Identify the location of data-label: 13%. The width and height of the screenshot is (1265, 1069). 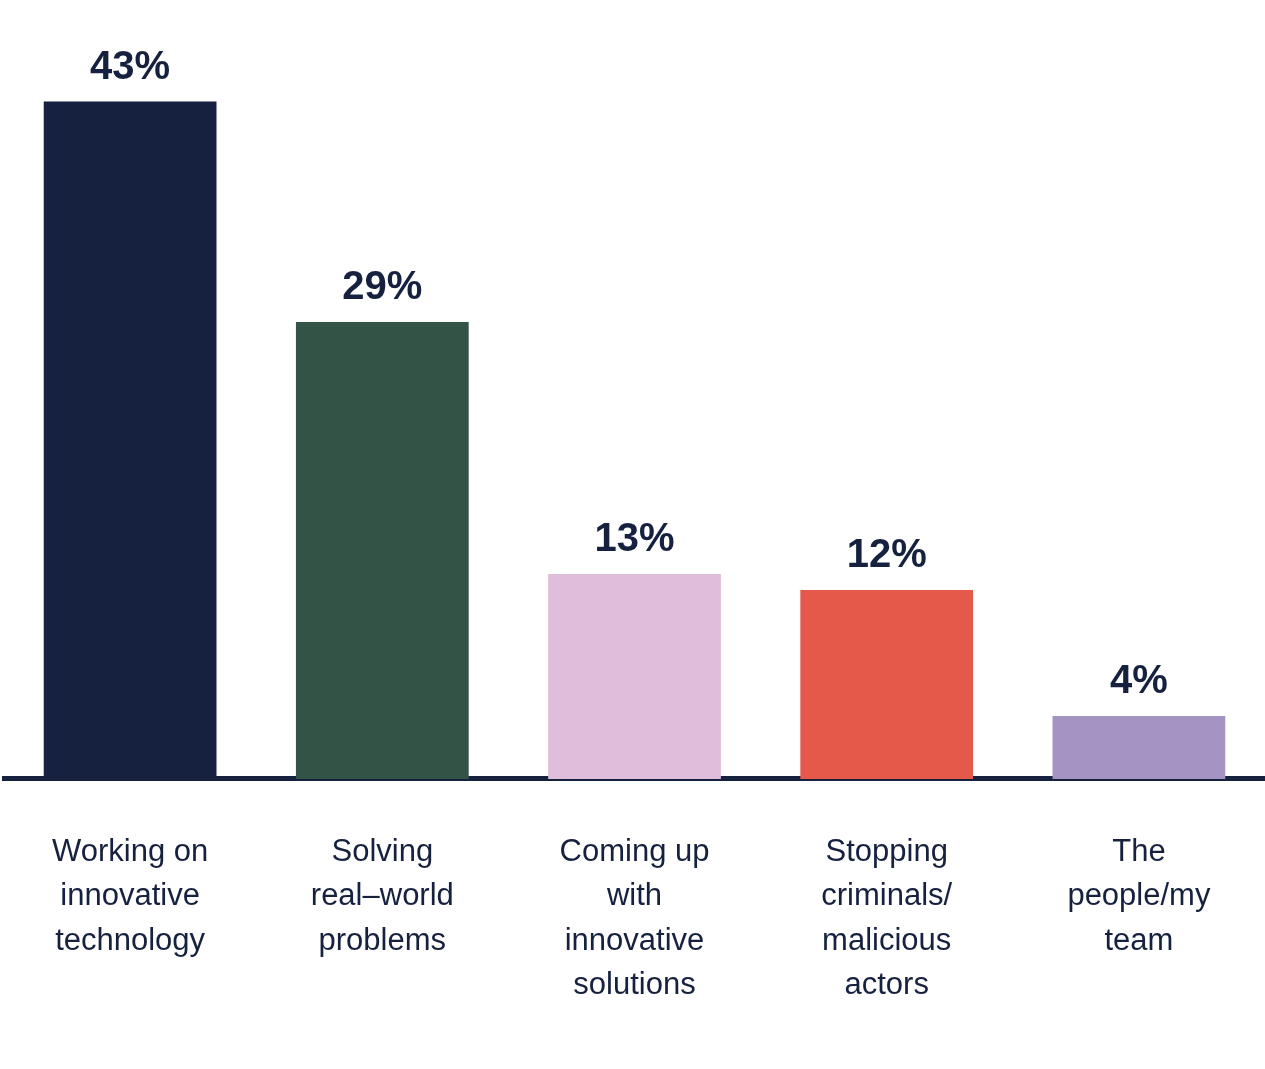
(634, 537).